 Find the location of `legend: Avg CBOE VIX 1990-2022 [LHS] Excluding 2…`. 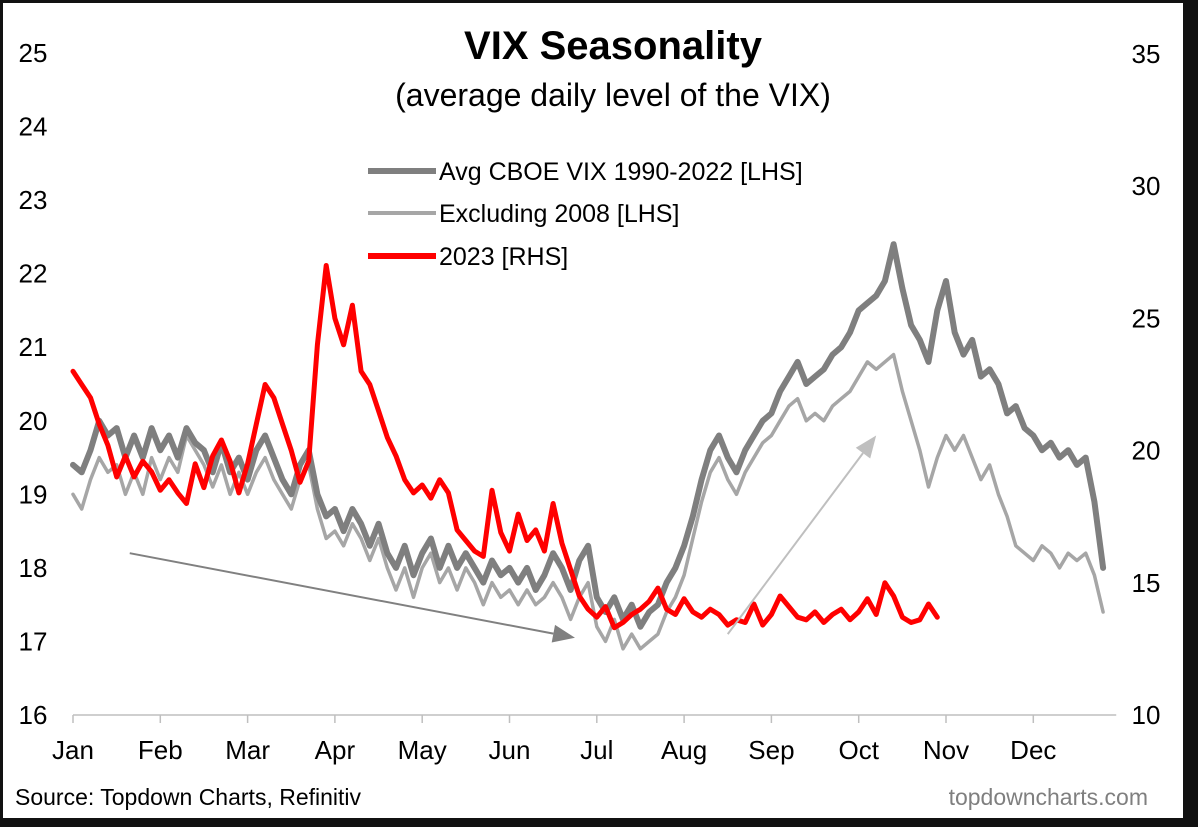

legend: Avg CBOE VIX 1990-2022 [LHS] Excluding 2… is located at coordinates (585, 214).